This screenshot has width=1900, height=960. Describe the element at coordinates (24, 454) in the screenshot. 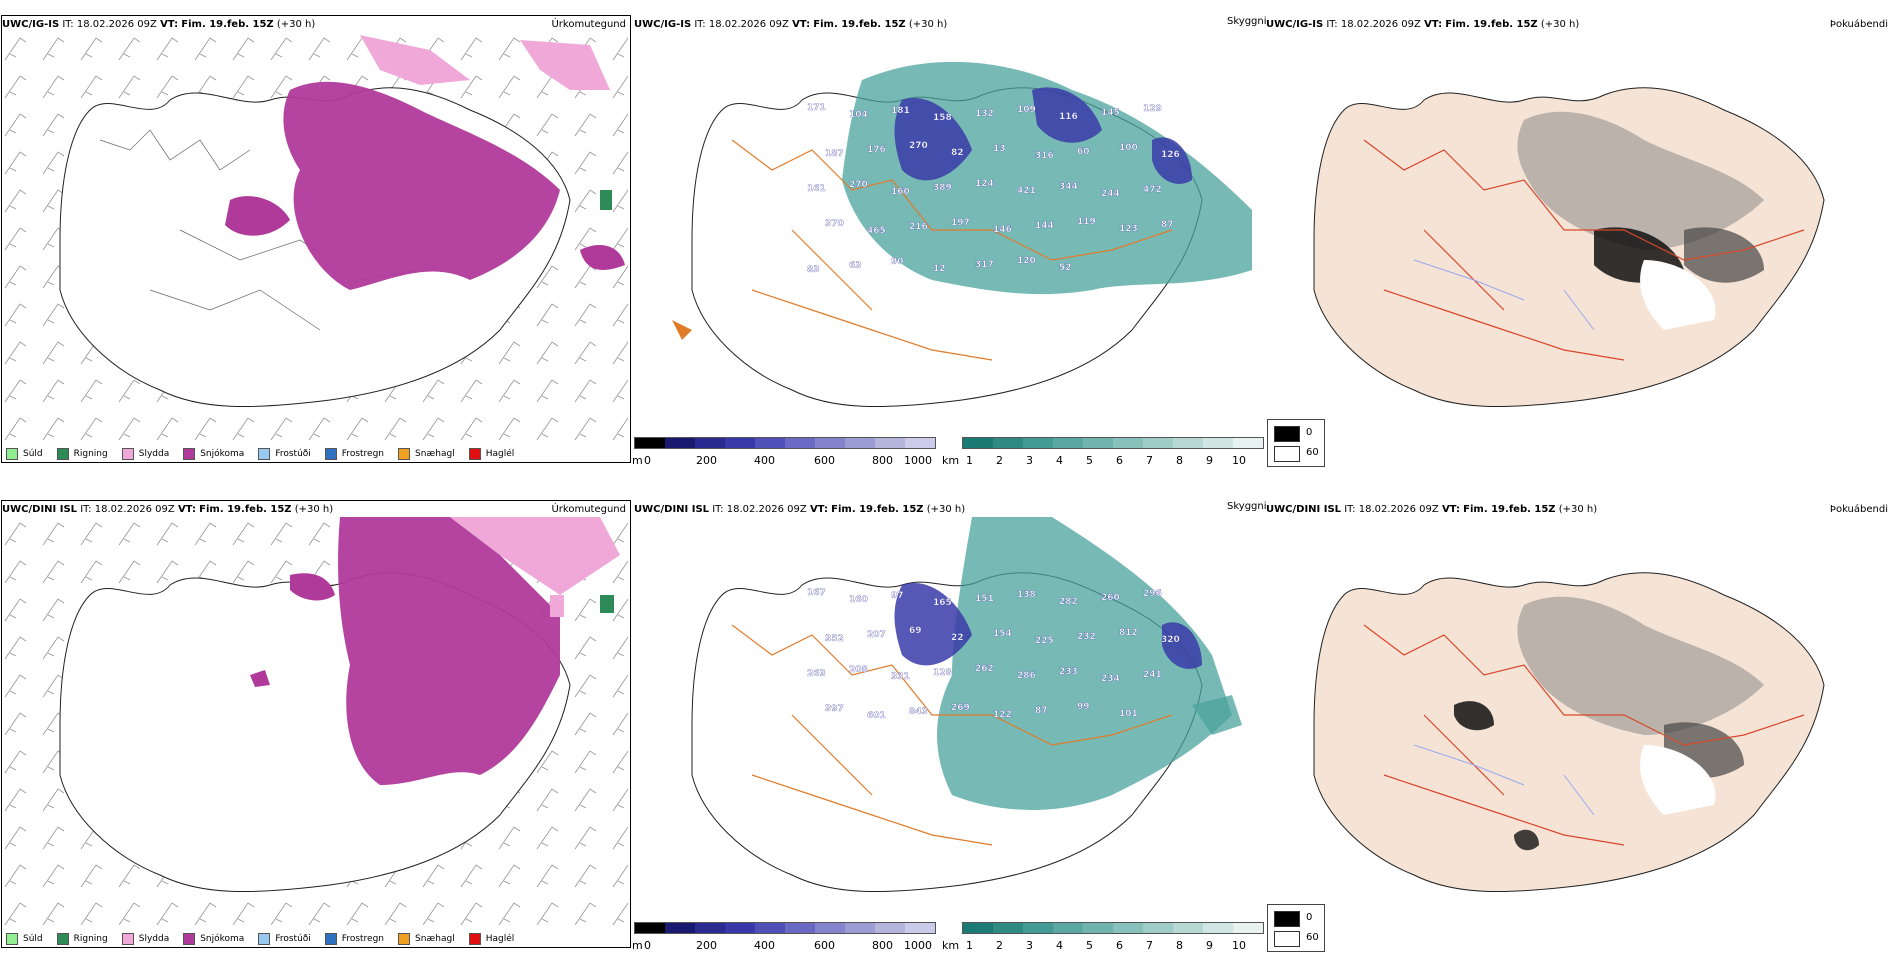

I see `legend-item: Súld` at that location.